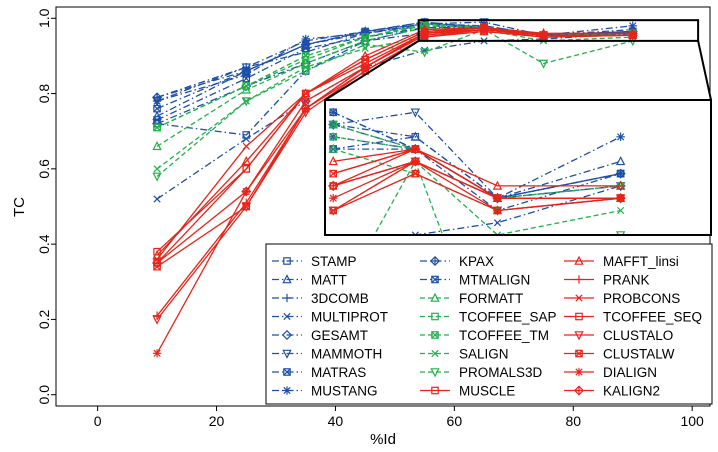  I want to click on legend-item-tcoffee-sap: TCOFFEE_SAP, so click(488, 317).